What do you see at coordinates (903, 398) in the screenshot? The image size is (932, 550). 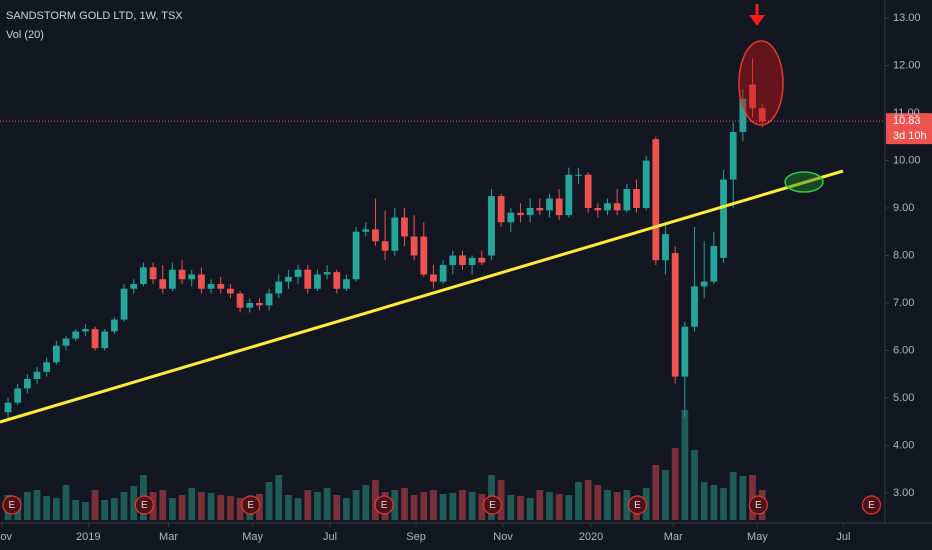 I see `y-tick-label: 5.00` at bounding box center [903, 398].